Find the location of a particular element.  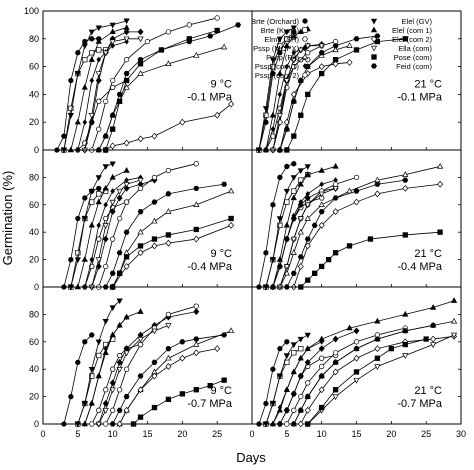

x-tick-label: 25 is located at coordinates (217, 434).